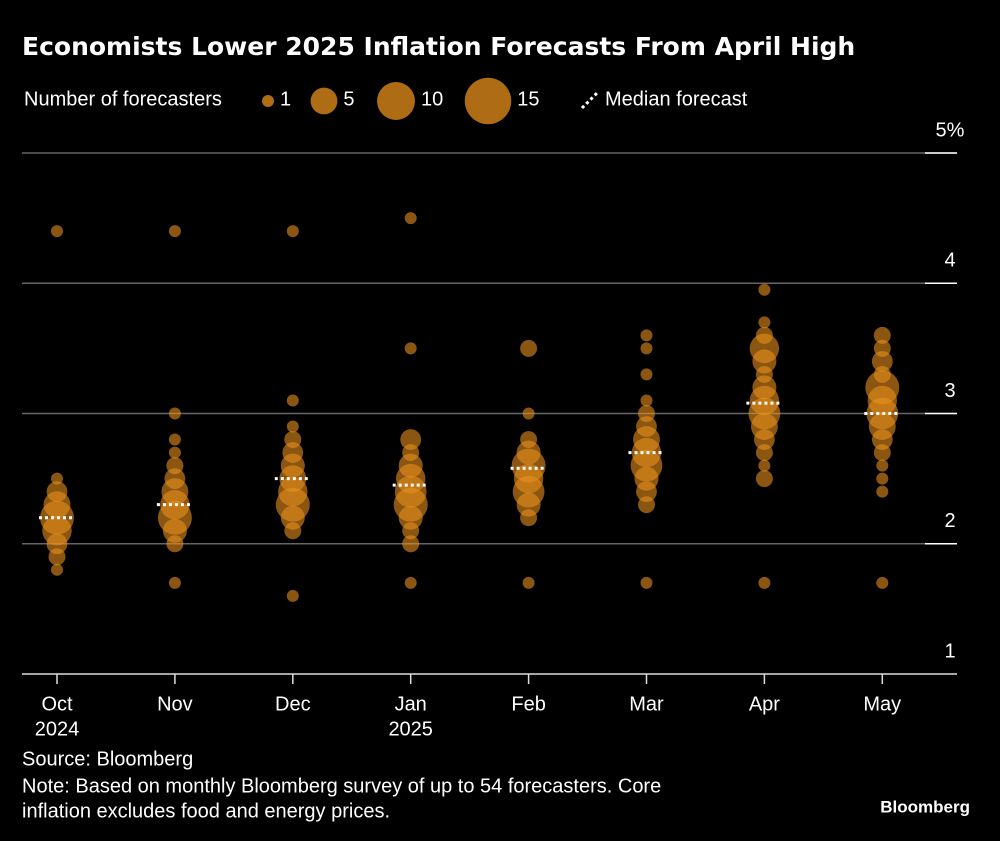 The image size is (1000, 841). What do you see at coordinates (57, 704) in the screenshot?
I see `x-tick-label: Oct` at bounding box center [57, 704].